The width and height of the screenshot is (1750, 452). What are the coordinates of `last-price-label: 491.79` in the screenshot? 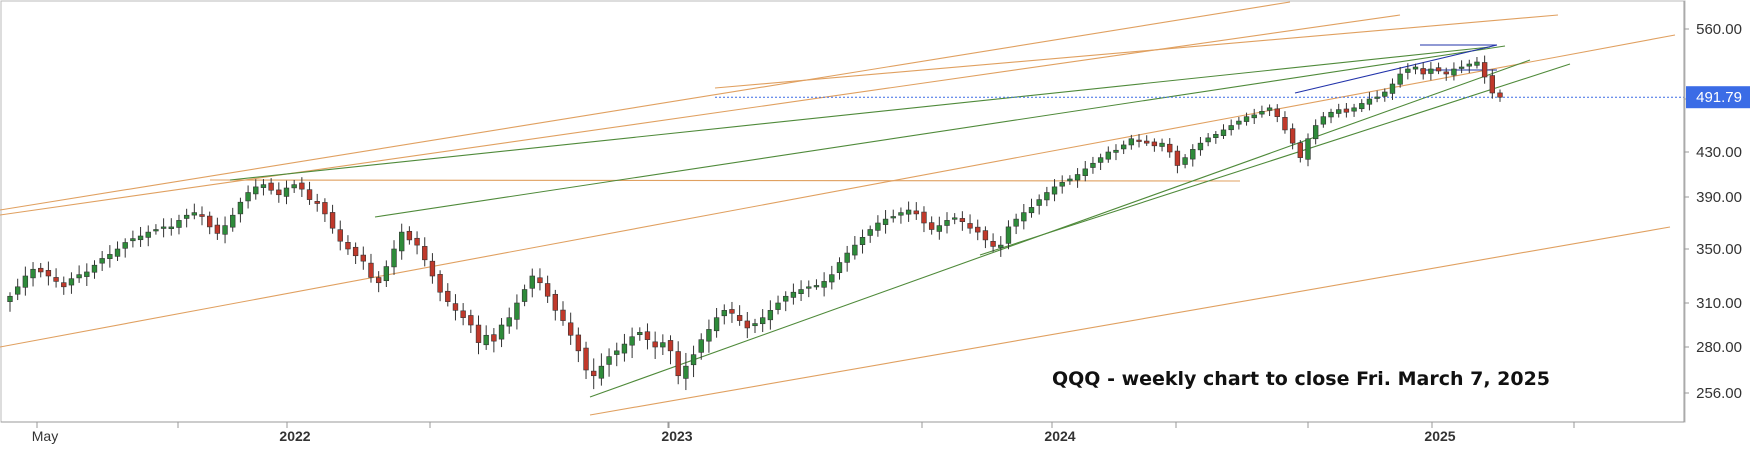 It's located at (1719, 97).